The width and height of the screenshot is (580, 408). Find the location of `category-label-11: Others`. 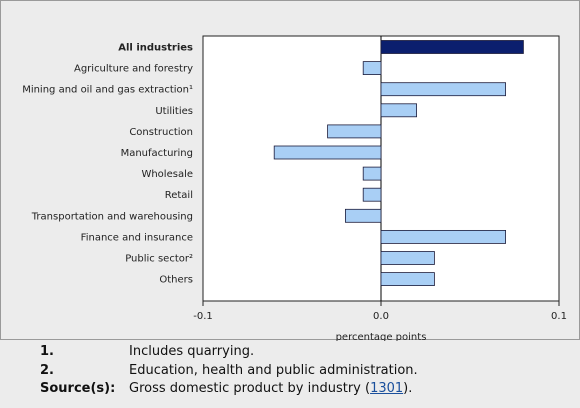

category-label-11: Others is located at coordinates (176, 280).